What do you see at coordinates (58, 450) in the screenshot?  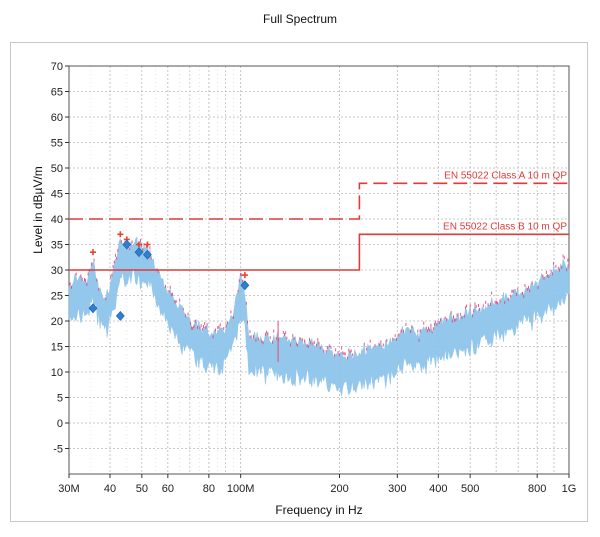 I see `y-tick-label: -5` at bounding box center [58, 450].